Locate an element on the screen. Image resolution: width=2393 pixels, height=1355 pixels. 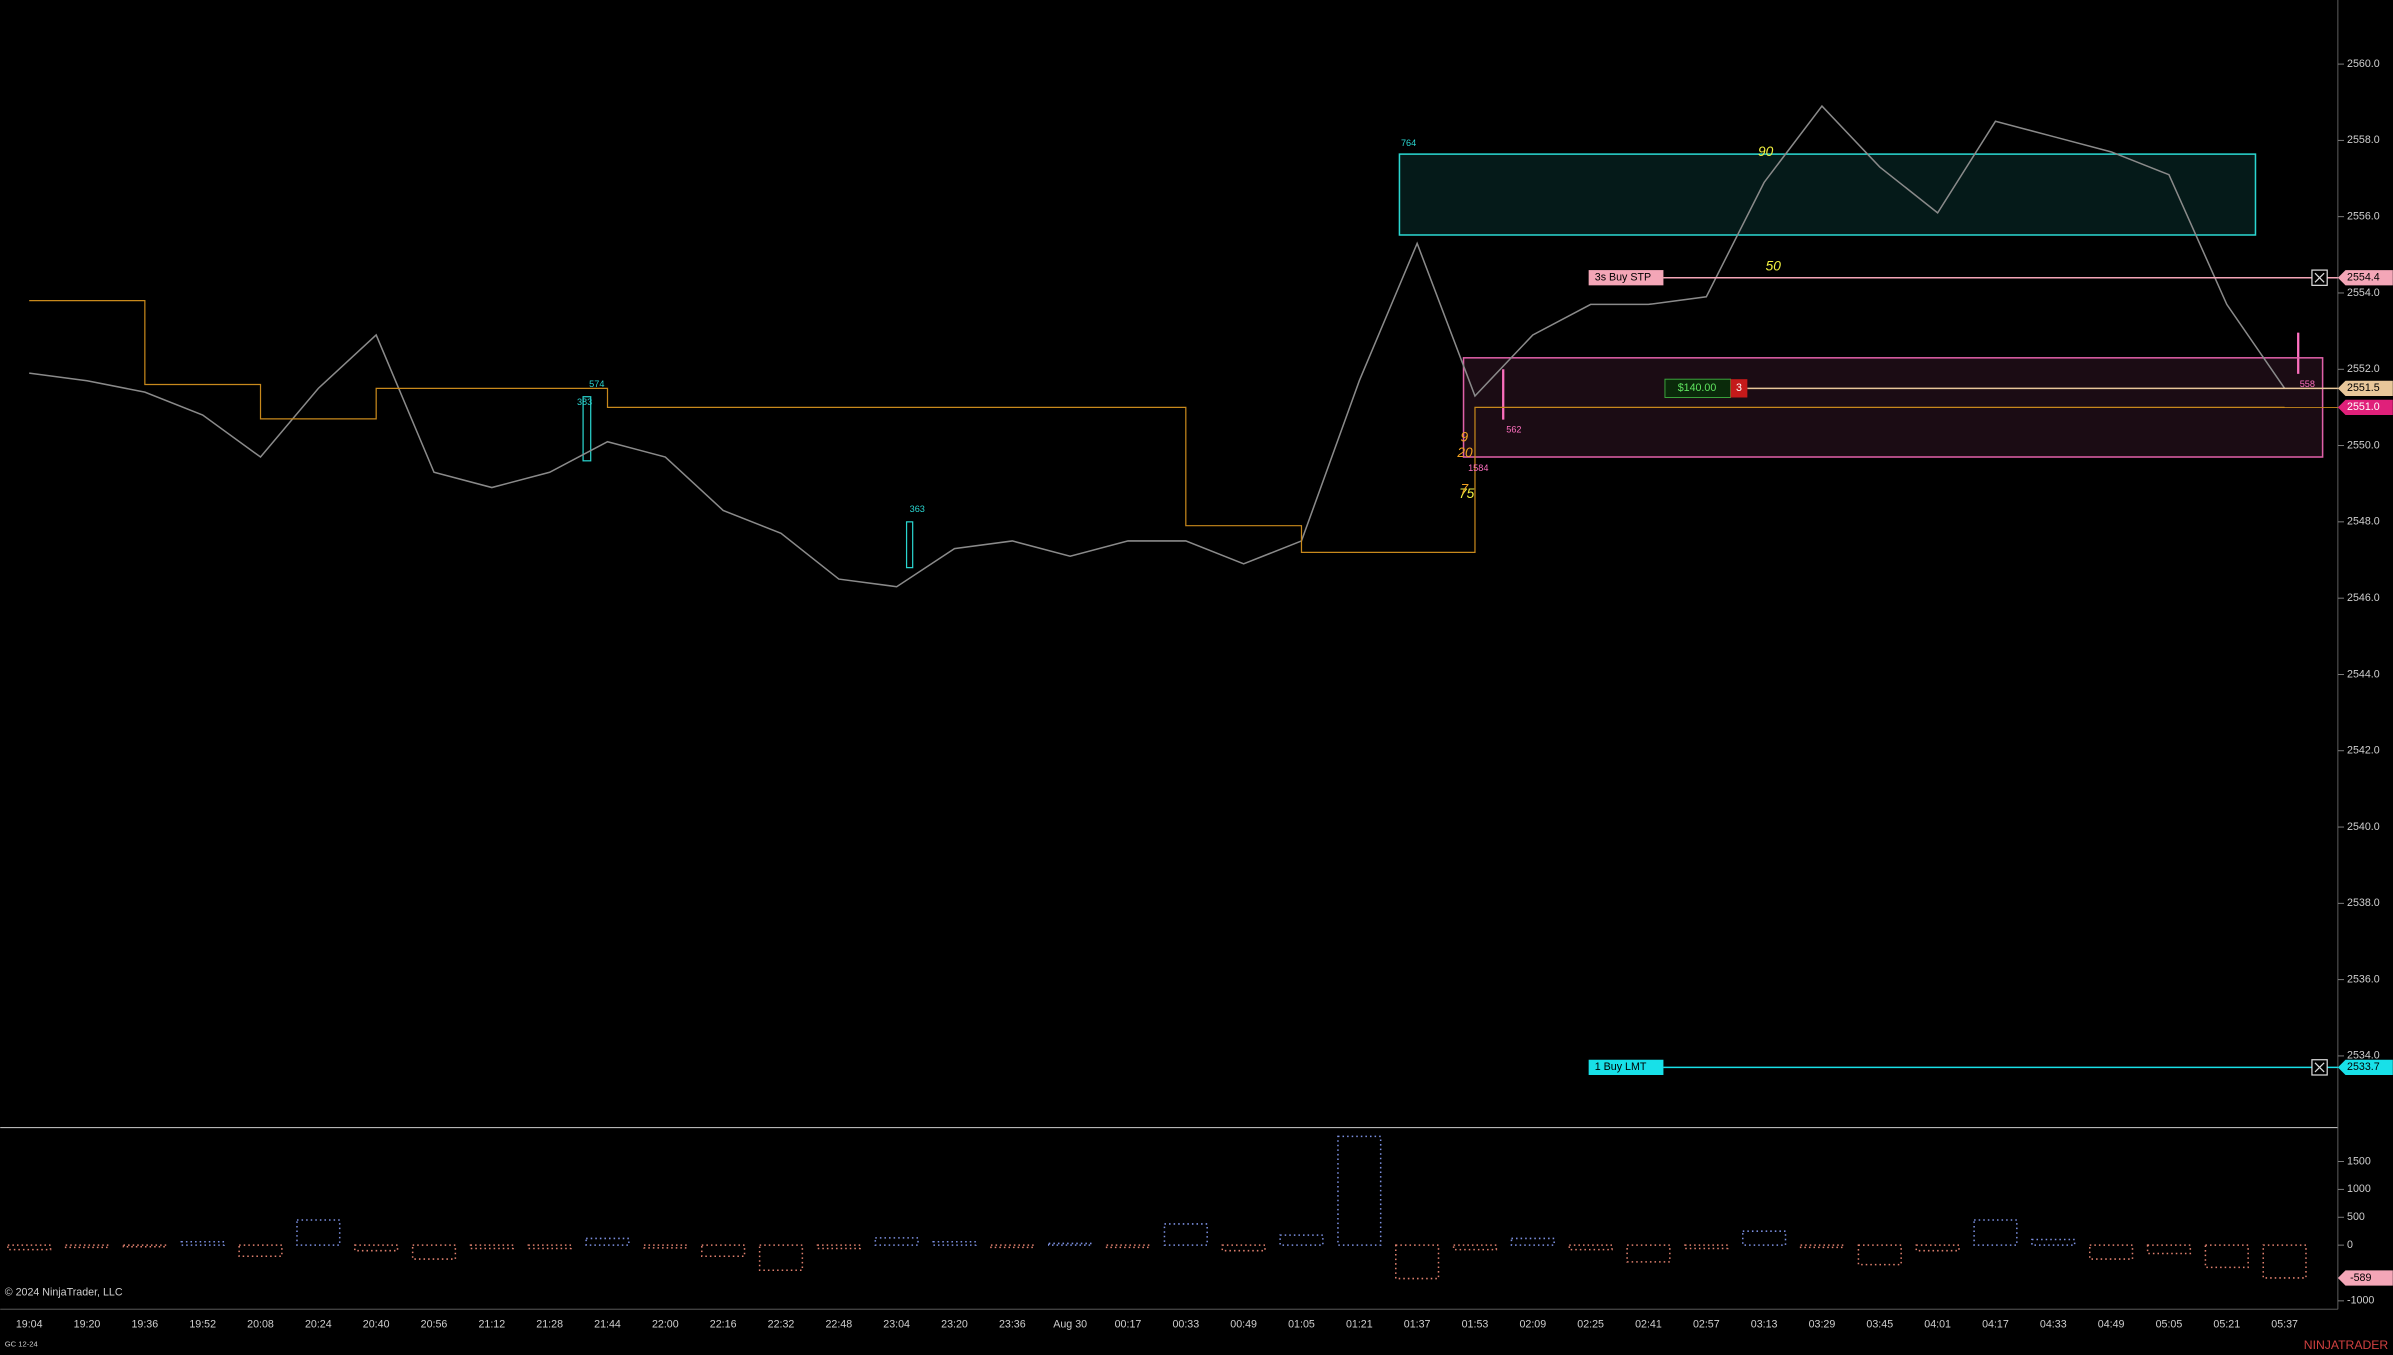
x-tick-label: 01:37 is located at coordinates (1417, 1324).